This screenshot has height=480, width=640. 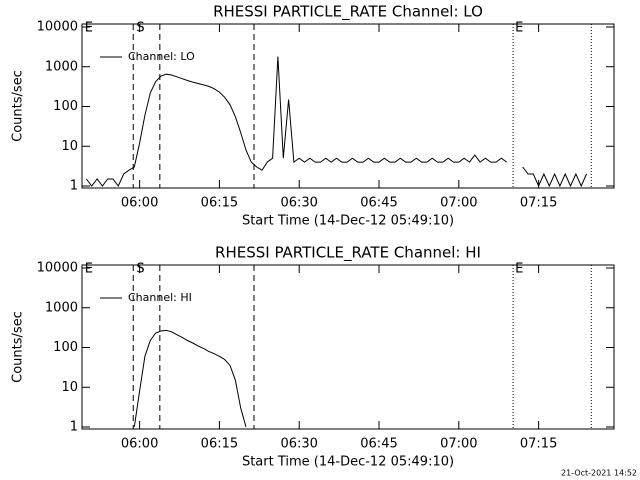 What do you see at coordinates (161, 56) in the screenshot?
I see `legend-label: Channel: LO` at bounding box center [161, 56].